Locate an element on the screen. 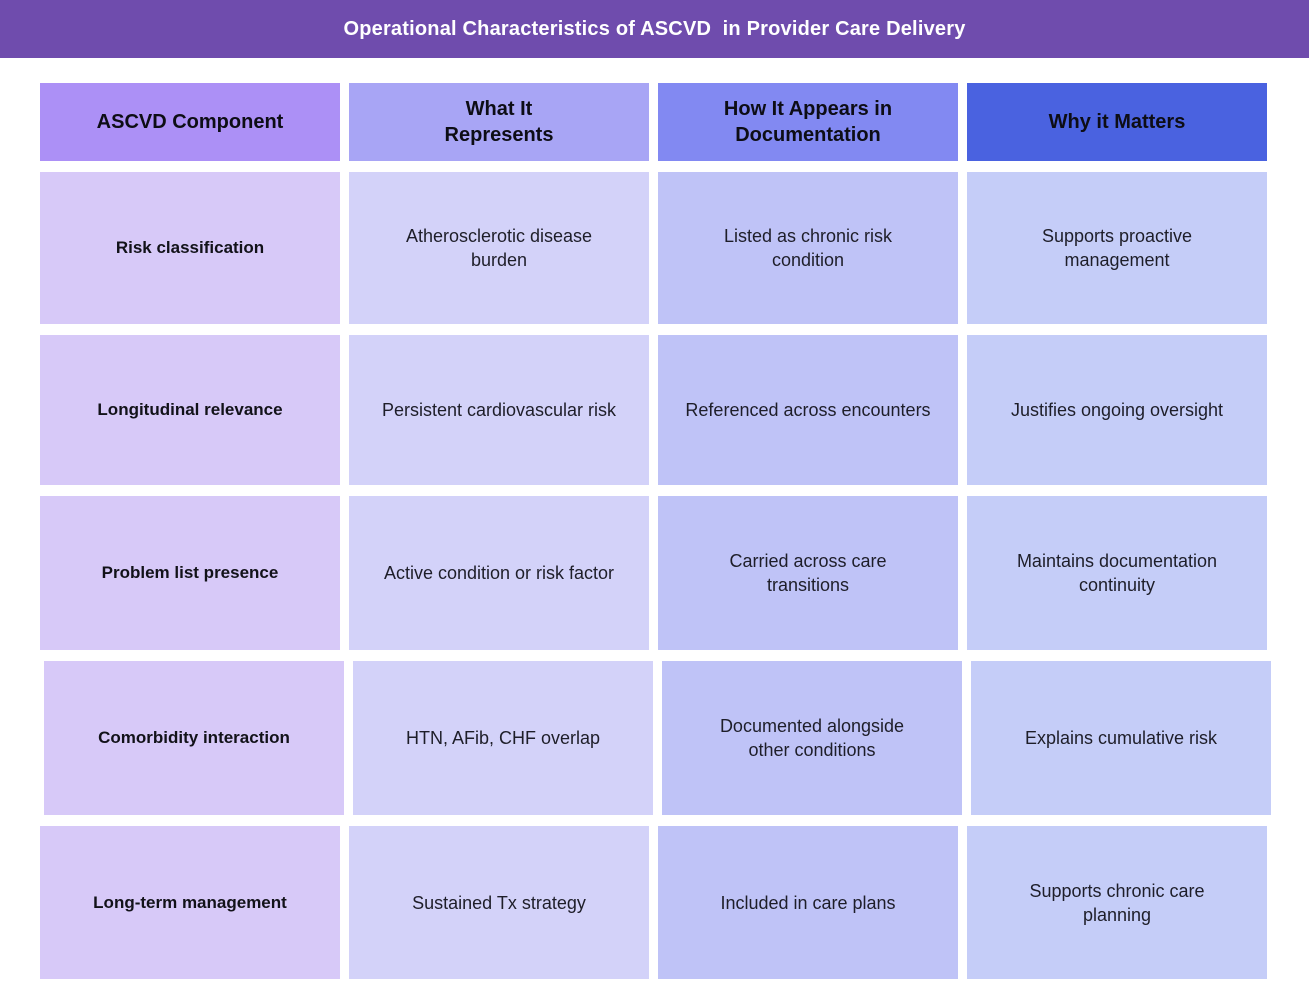 Image resolution: width=1309 pixels, height=992 pixels. cell-component-problem-list-presence: Problem list presence is located at coordinates (190, 573).